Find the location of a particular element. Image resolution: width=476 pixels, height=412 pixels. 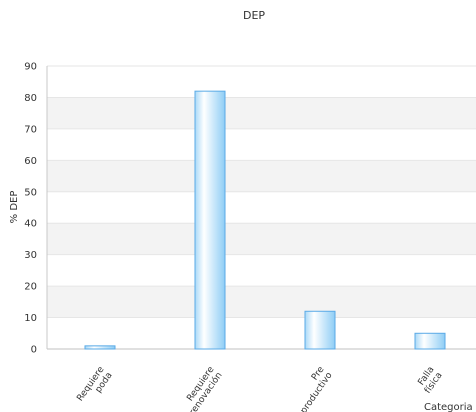

y-tick-label: 30 is located at coordinates (30, 255).